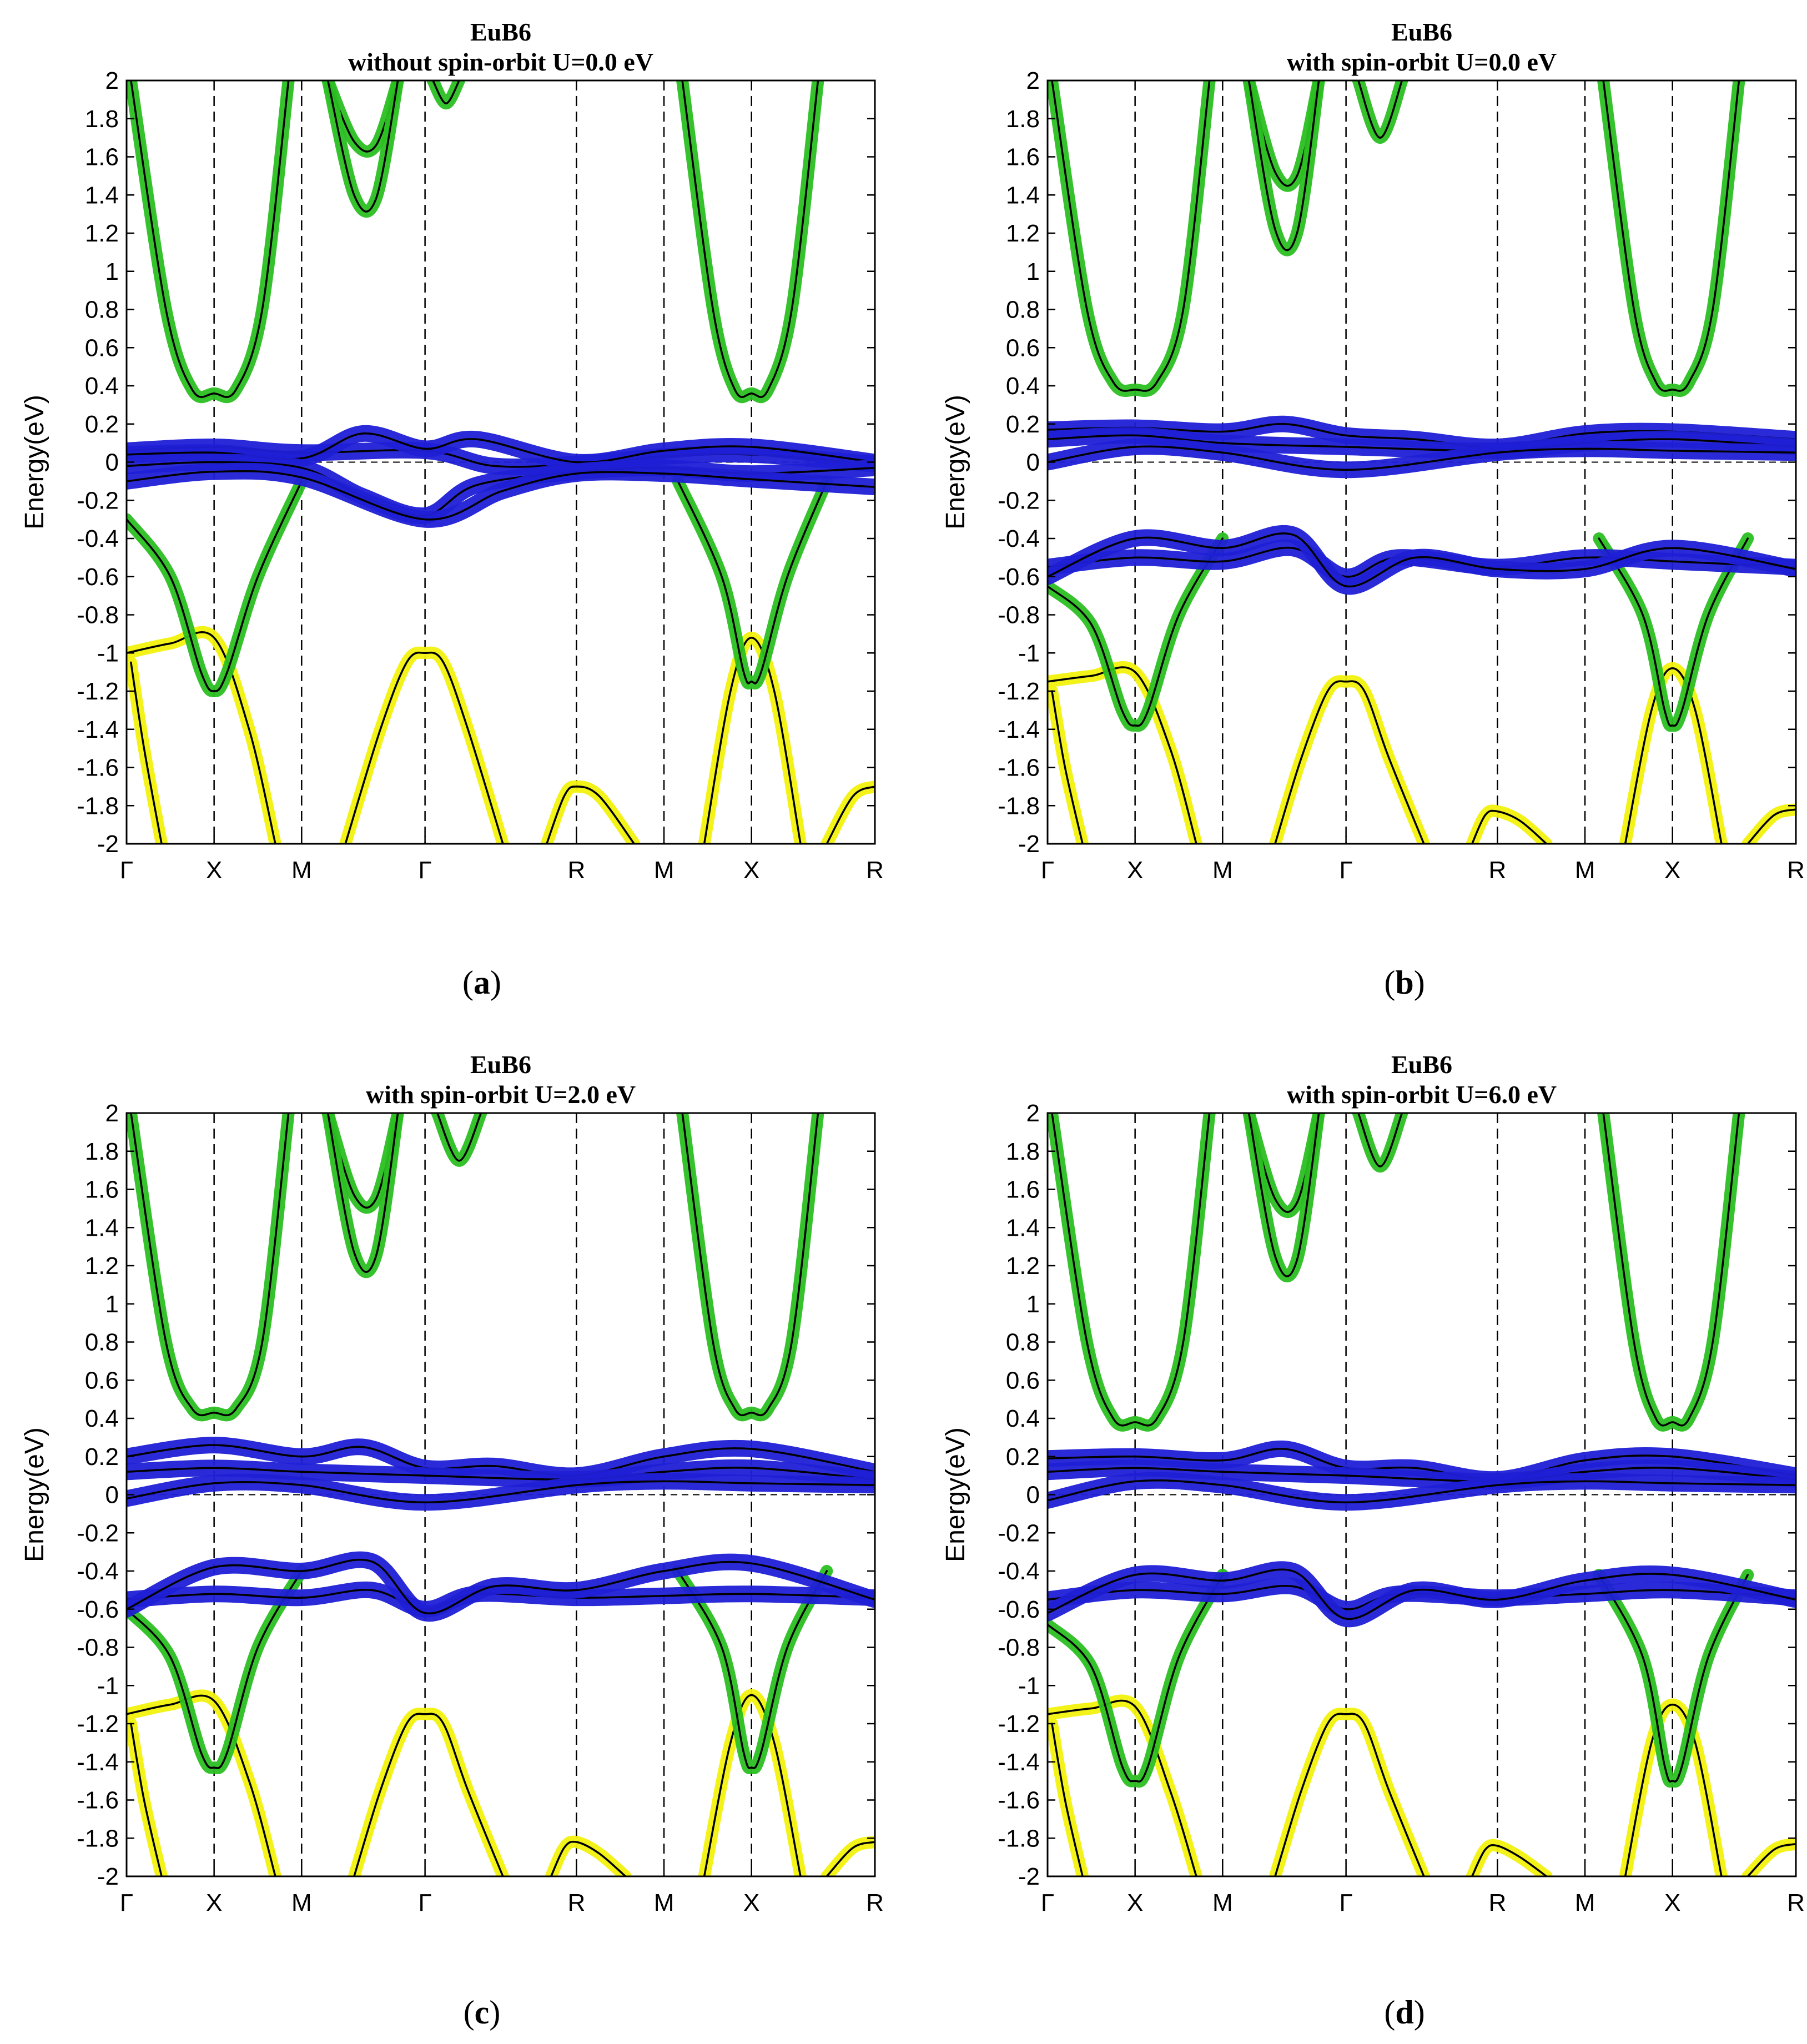 The height and width of the screenshot is (2044, 1807). What do you see at coordinates (102, 195) in the screenshot?
I see `y-tick-label: 1.4` at bounding box center [102, 195].